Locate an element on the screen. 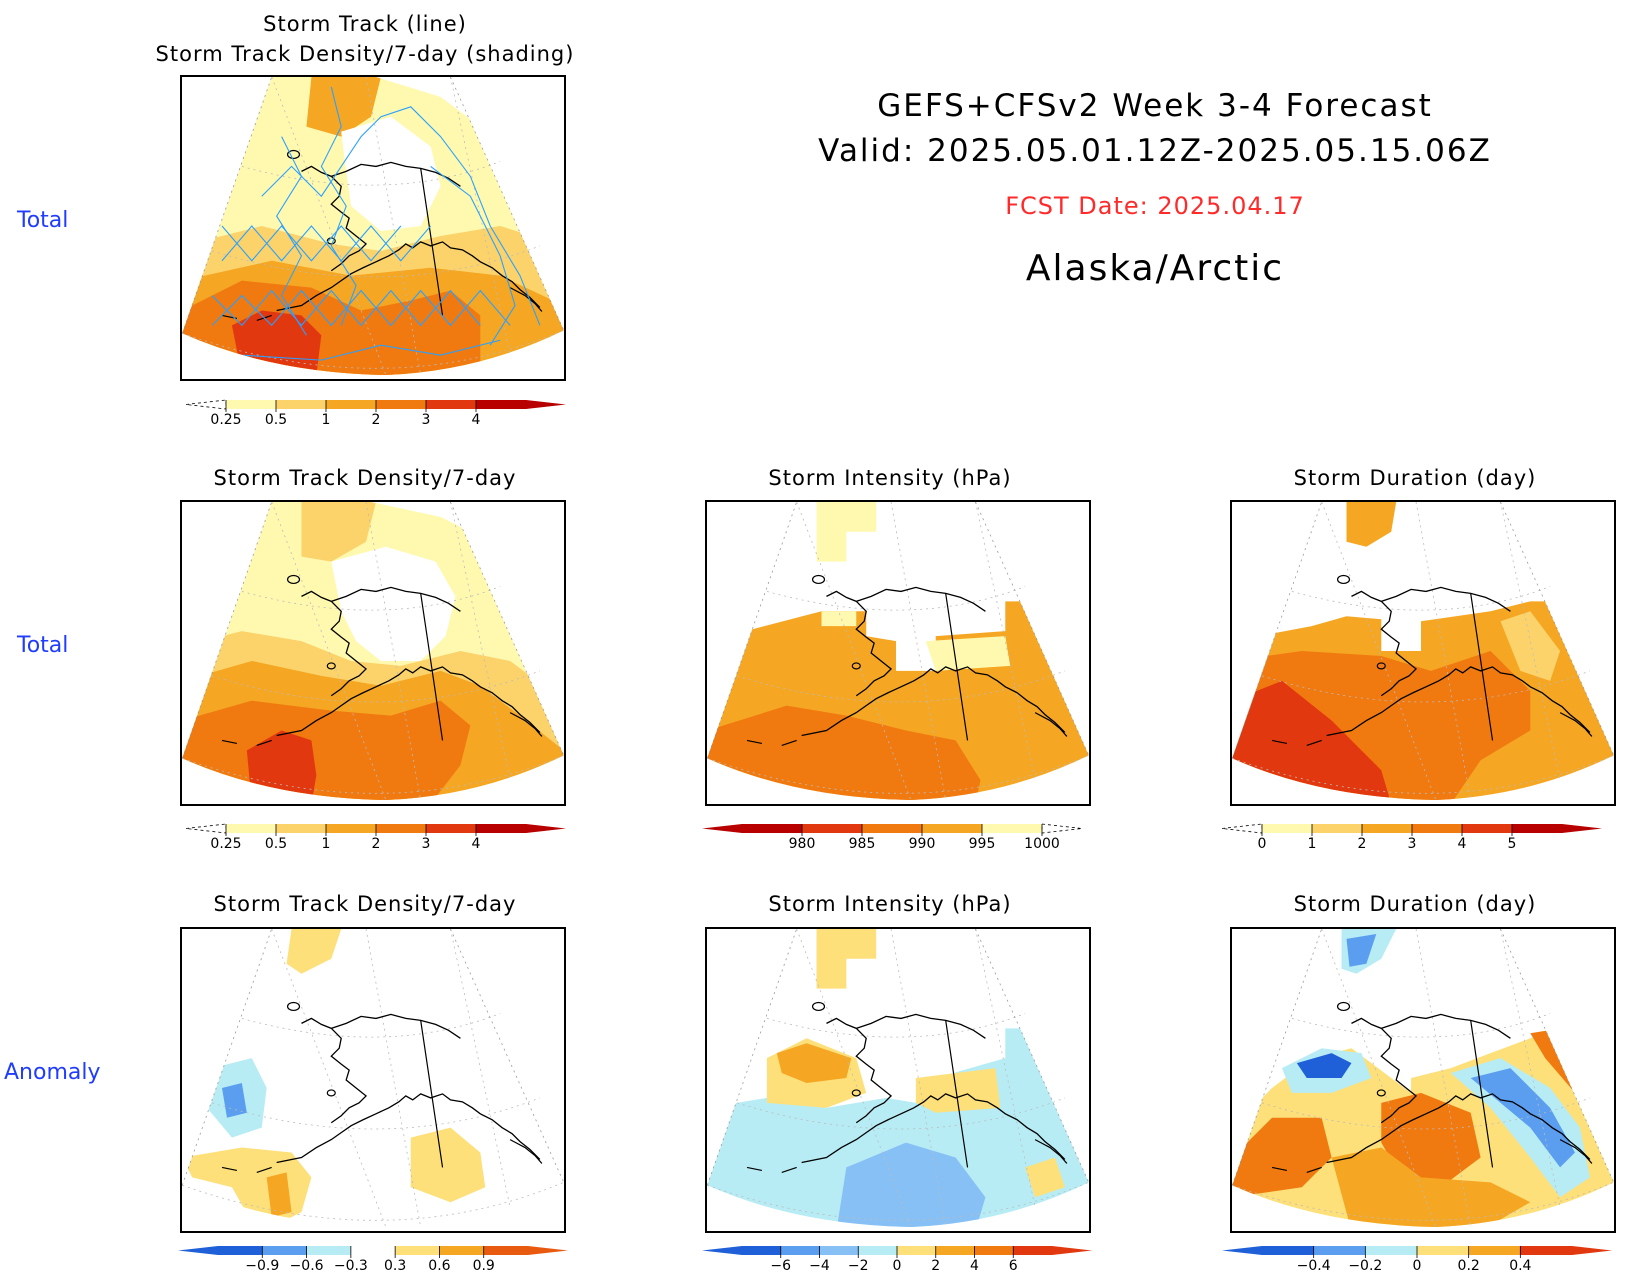 The image size is (1650, 1275). colorbar-intensity-total: 980 985 990 995 1000 is located at coordinates (892, 837).